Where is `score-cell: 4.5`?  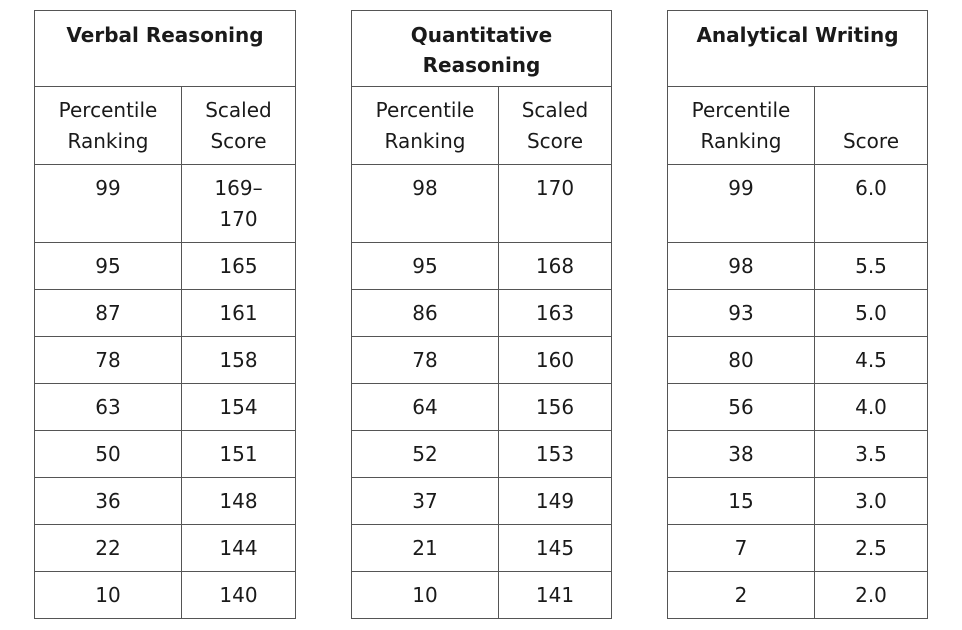
score-cell: 4.5 is located at coordinates (871, 360).